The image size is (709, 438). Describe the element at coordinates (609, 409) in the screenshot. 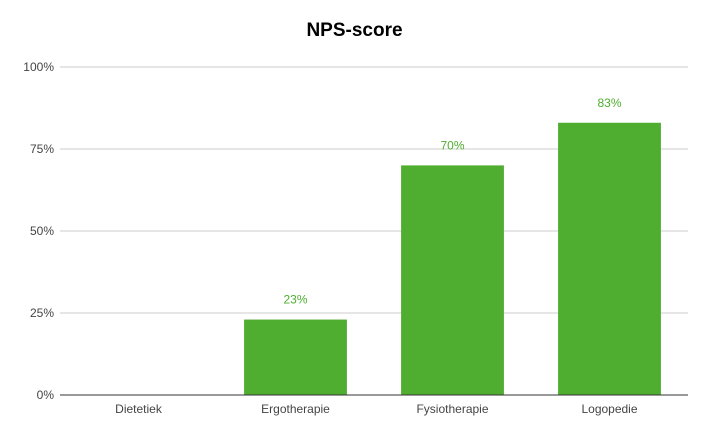

I see `x-tick-label: Logopedie` at that location.